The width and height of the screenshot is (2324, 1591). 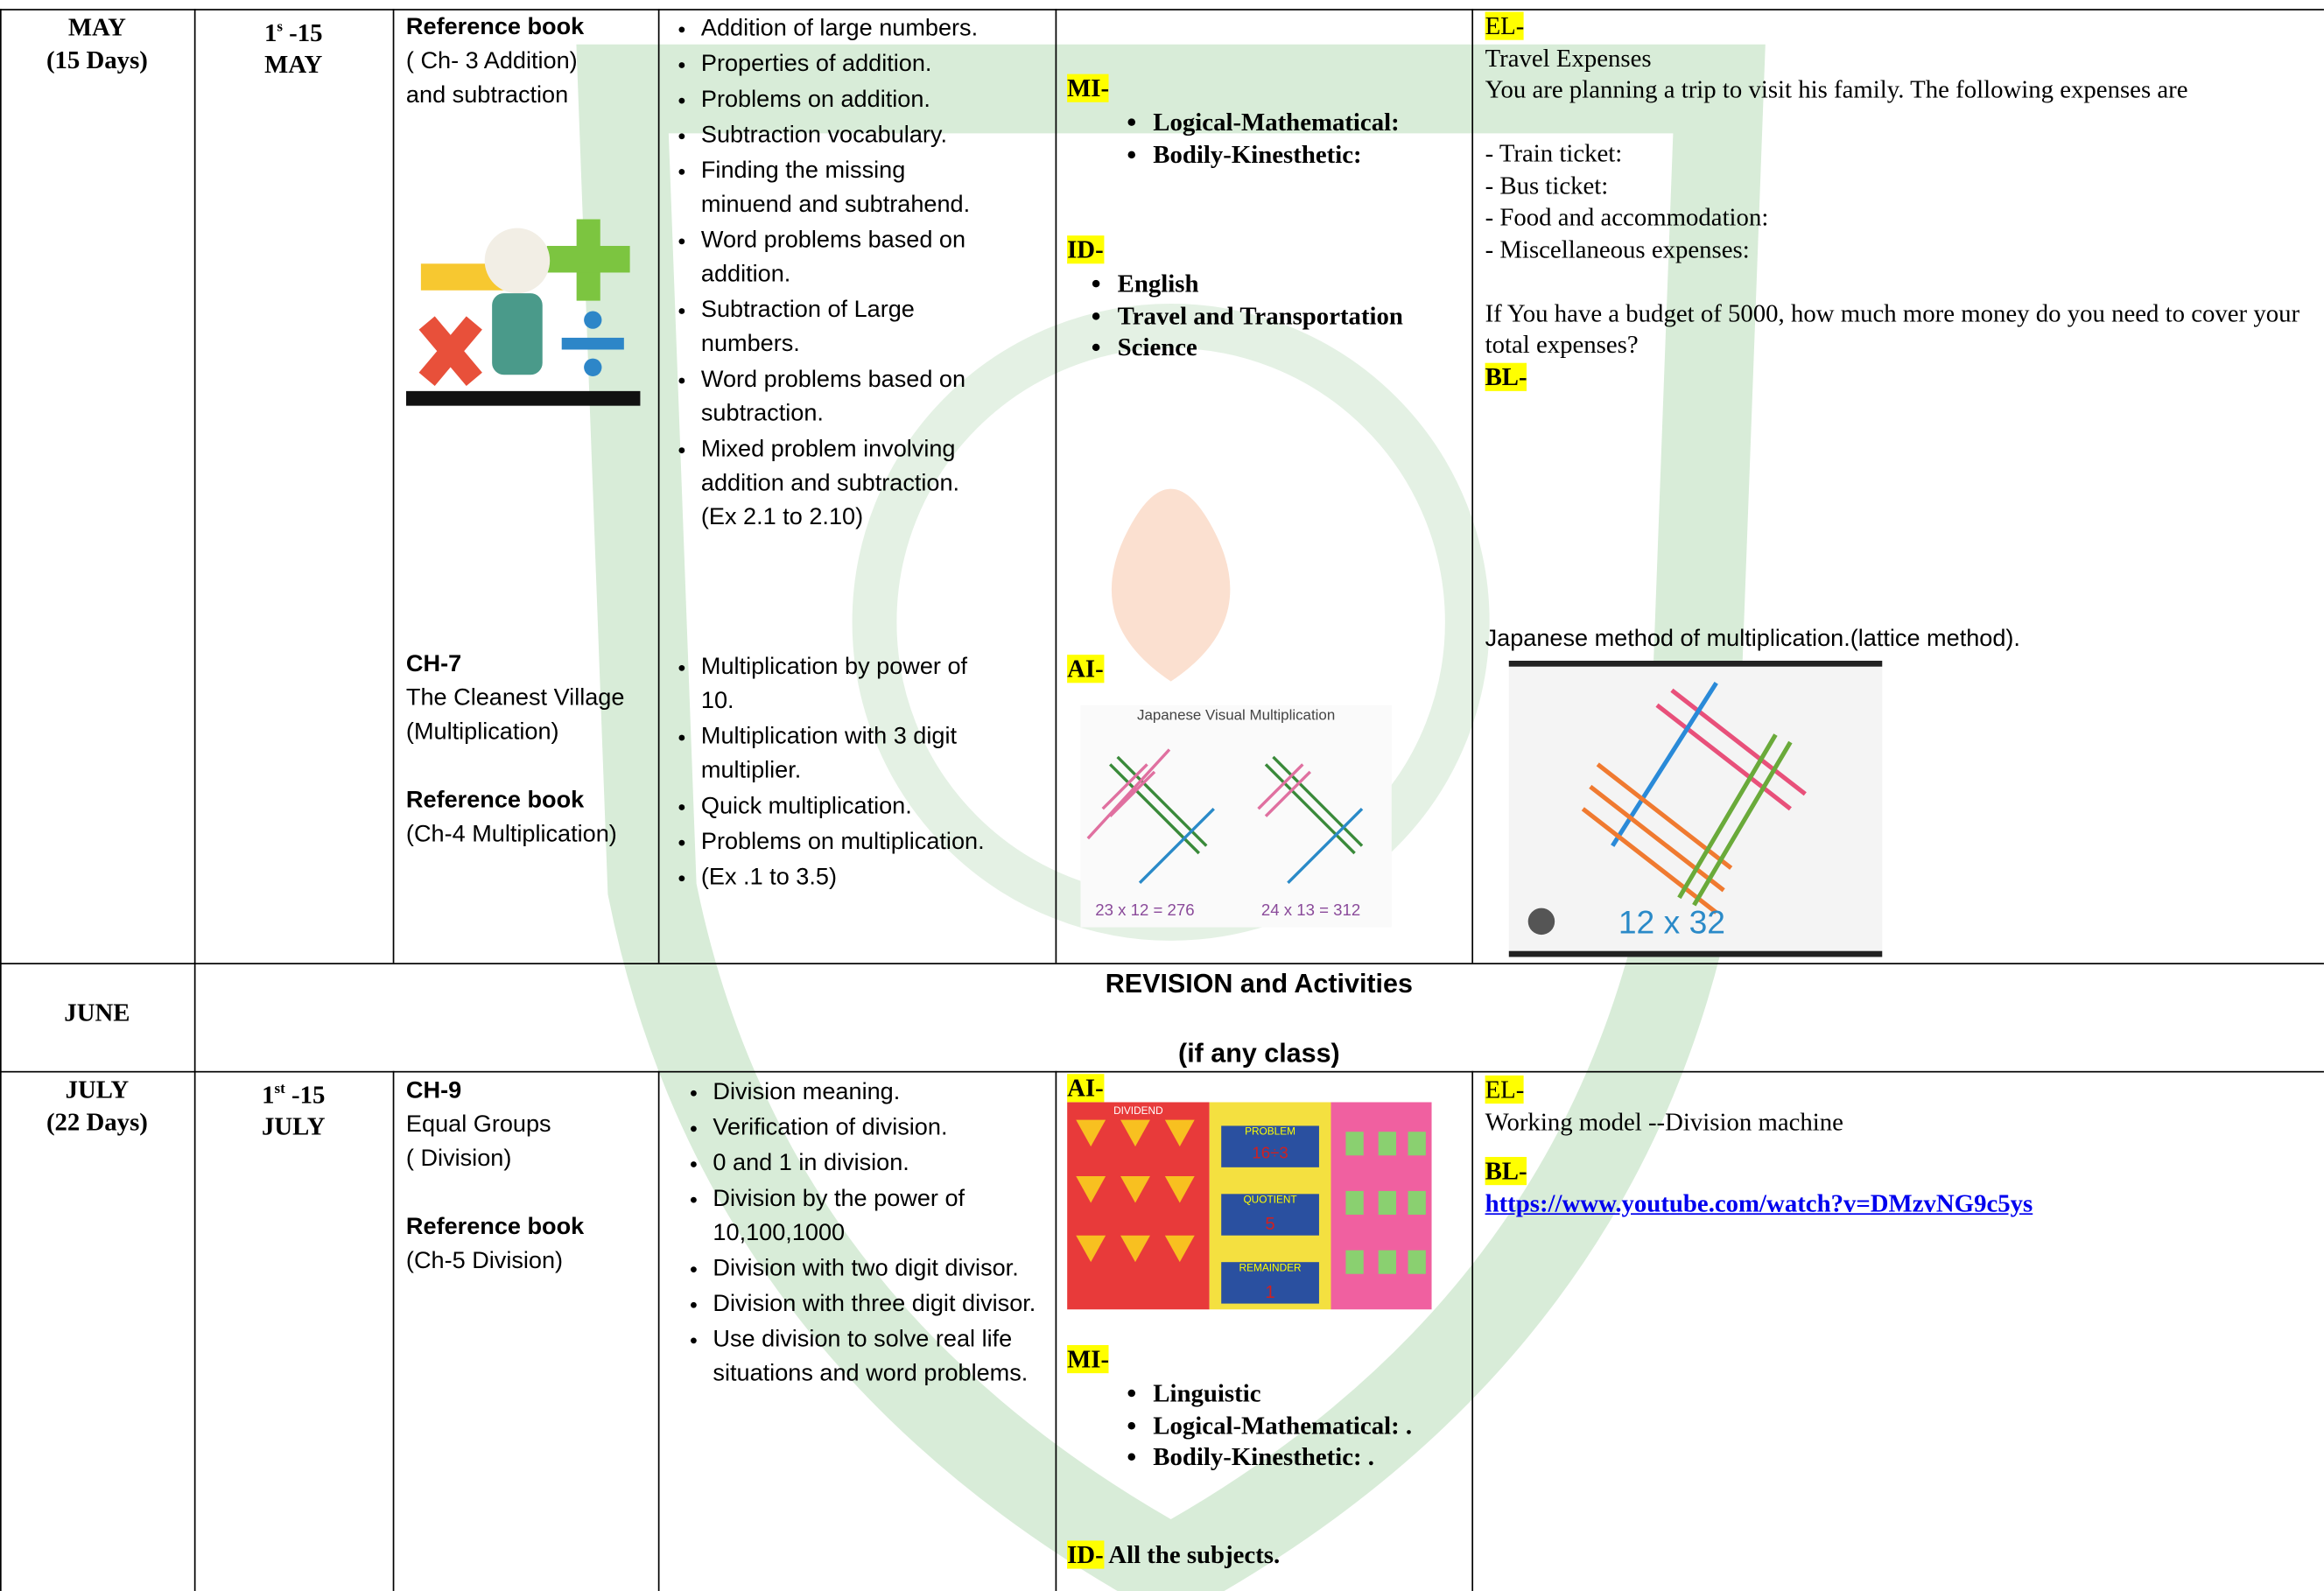 I want to click on list-item: Division with three digit divisor., so click(x=882, y=1304).